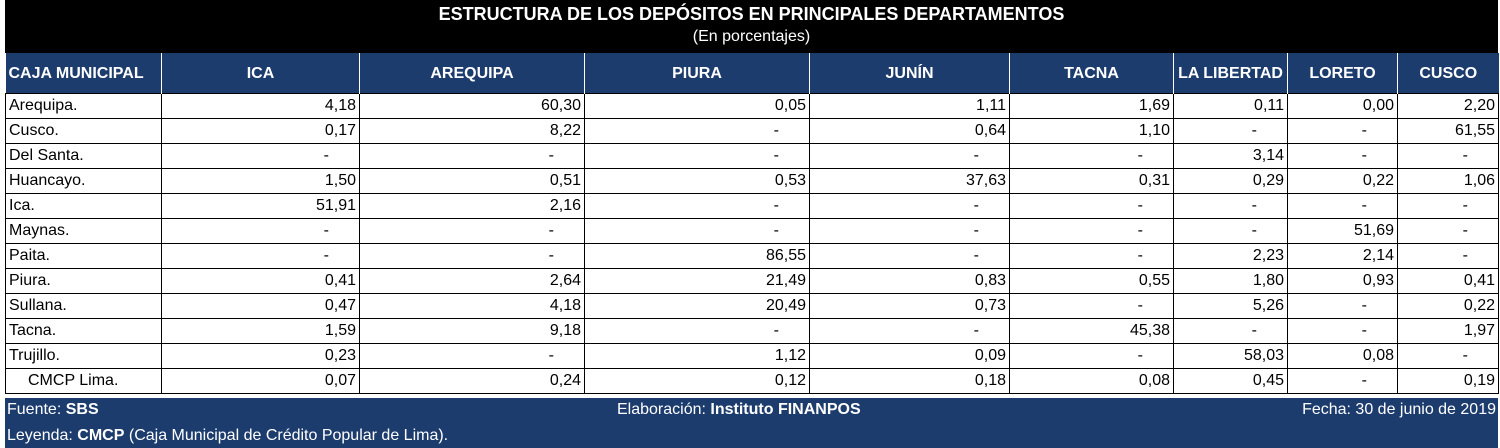  I want to click on table-cell: 0,53, so click(697, 181).